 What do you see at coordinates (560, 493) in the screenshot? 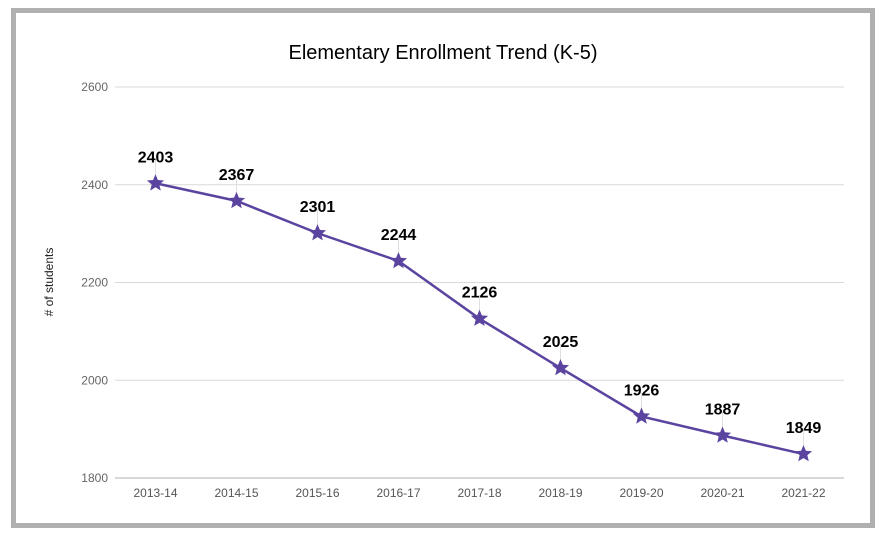
I see `x-tick-label: 2018-19` at bounding box center [560, 493].